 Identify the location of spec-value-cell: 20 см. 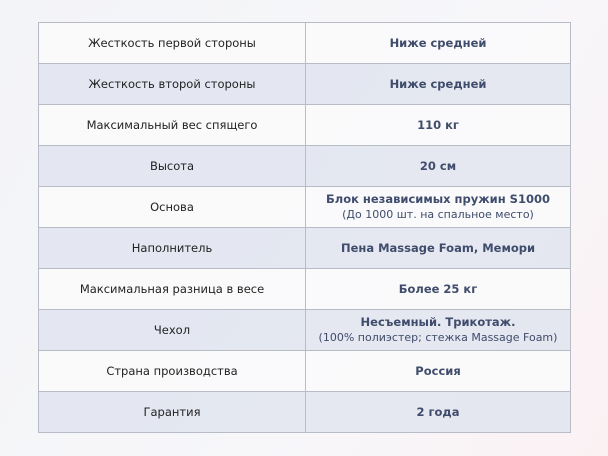
(438, 166).